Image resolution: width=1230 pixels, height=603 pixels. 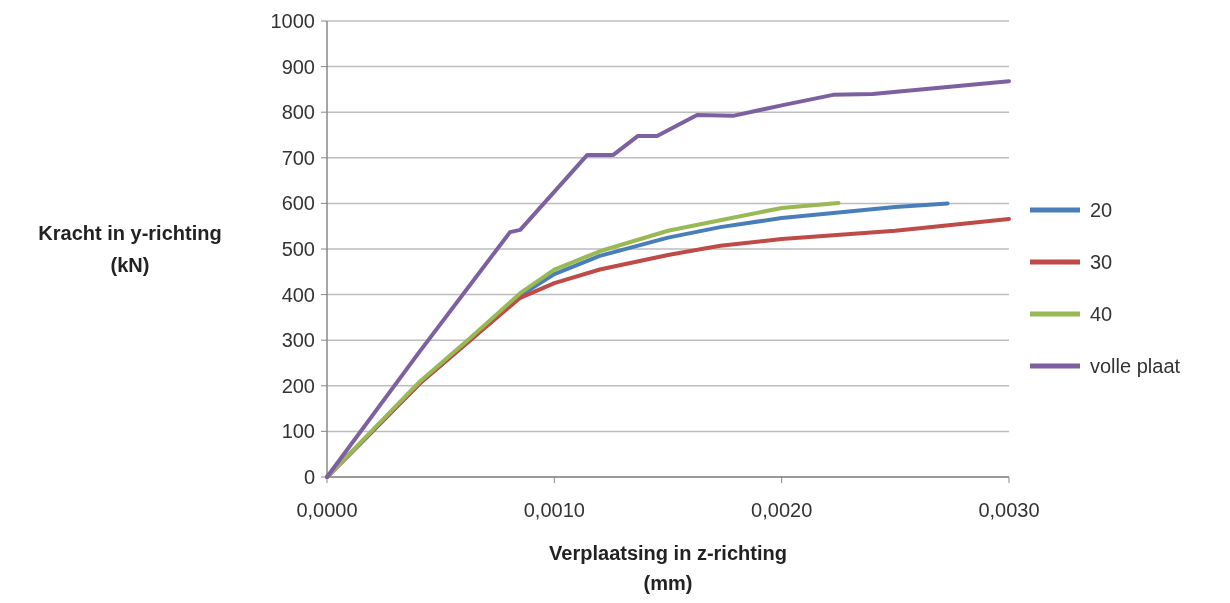 What do you see at coordinates (309, 477) in the screenshot?
I see `y-tick-label: 0` at bounding box center [309, 477].